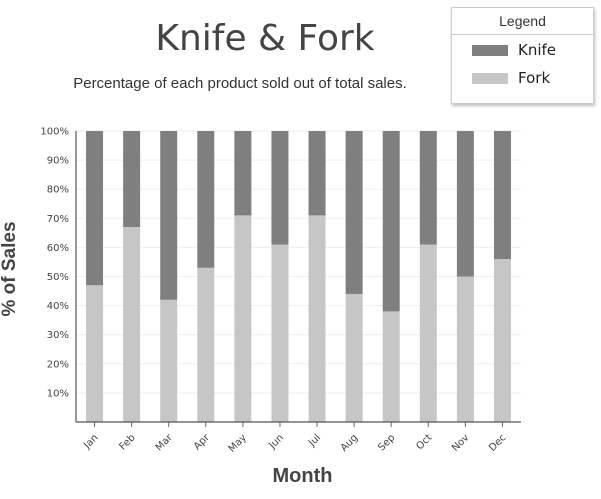 This screenshot has width=601, height=499. Describe the element at coordinates (206, 199) in the screenshot. I see `bar-knife-apr` at that location.